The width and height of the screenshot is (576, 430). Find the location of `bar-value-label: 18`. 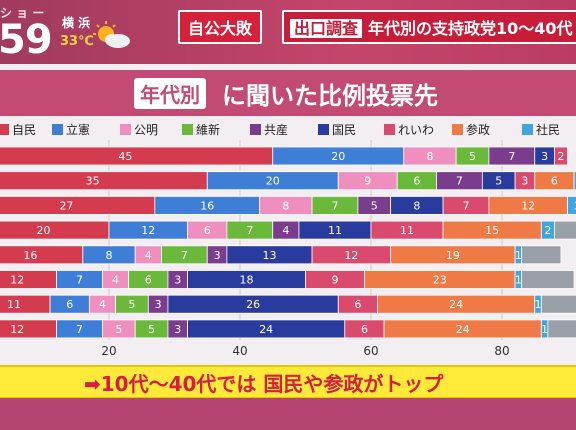

bar-value-label: 18 is located at coordinates (247, 280).